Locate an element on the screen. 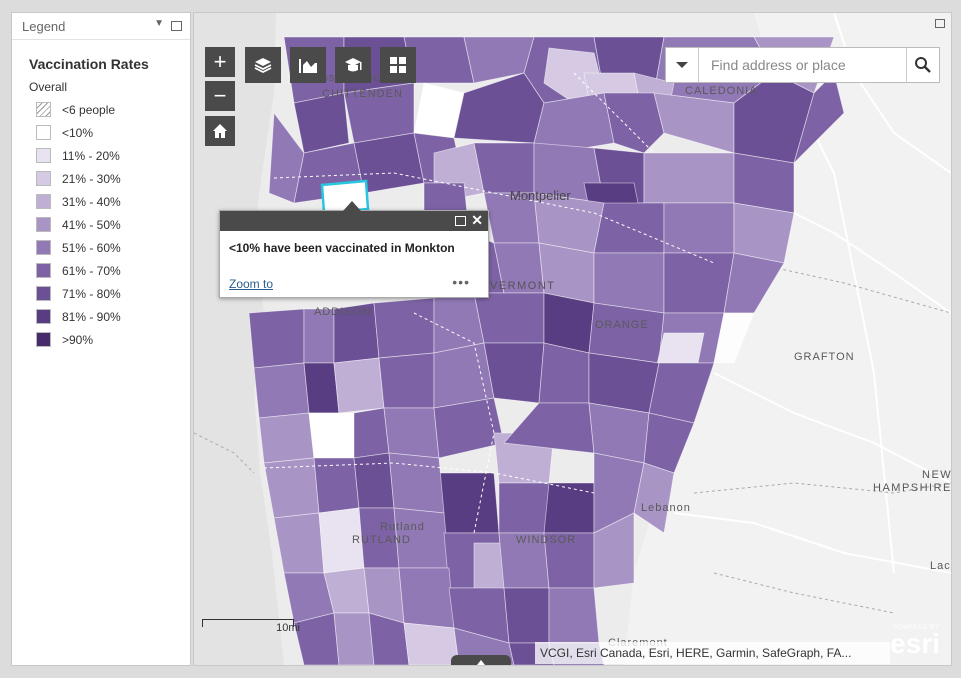  legend-subtitle: Overall is located at coordinates (48, 87).